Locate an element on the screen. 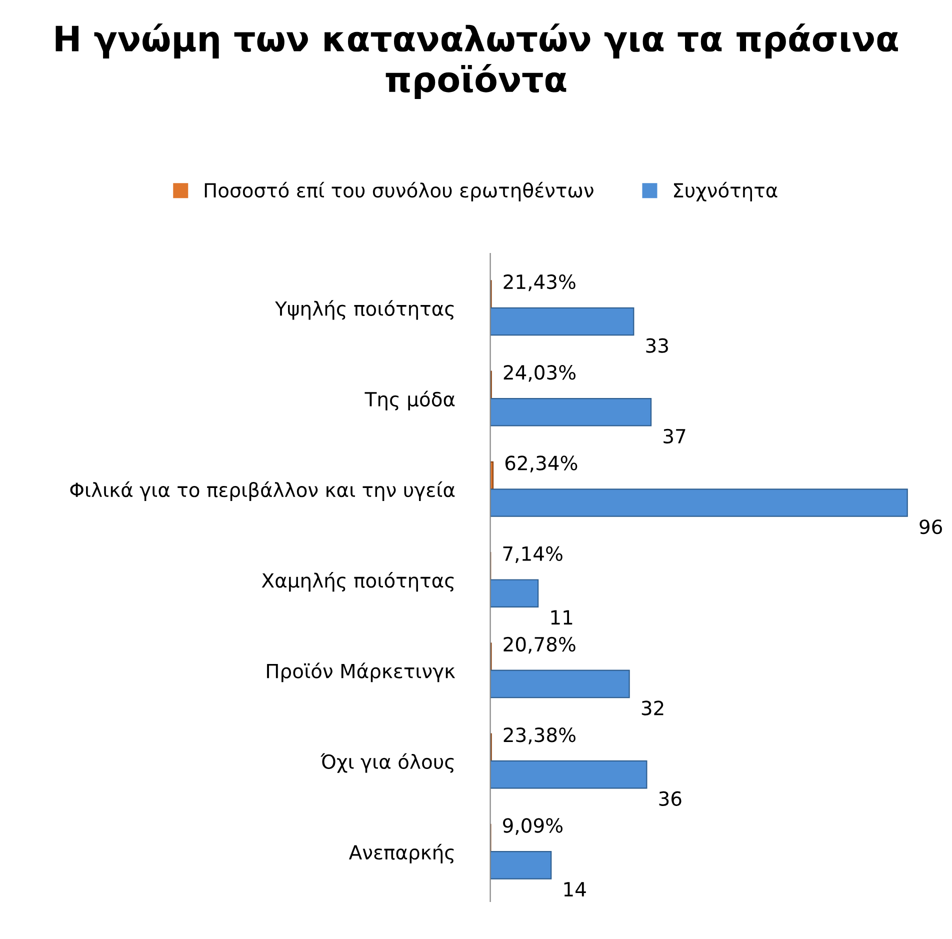  y-tick-label: Χαμηλής ποιότητας is located at coordinates (358, 582).